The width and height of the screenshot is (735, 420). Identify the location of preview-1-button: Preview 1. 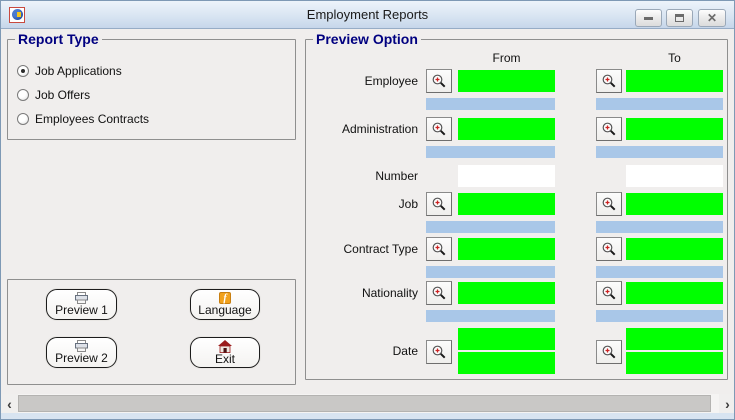
(81, 304).